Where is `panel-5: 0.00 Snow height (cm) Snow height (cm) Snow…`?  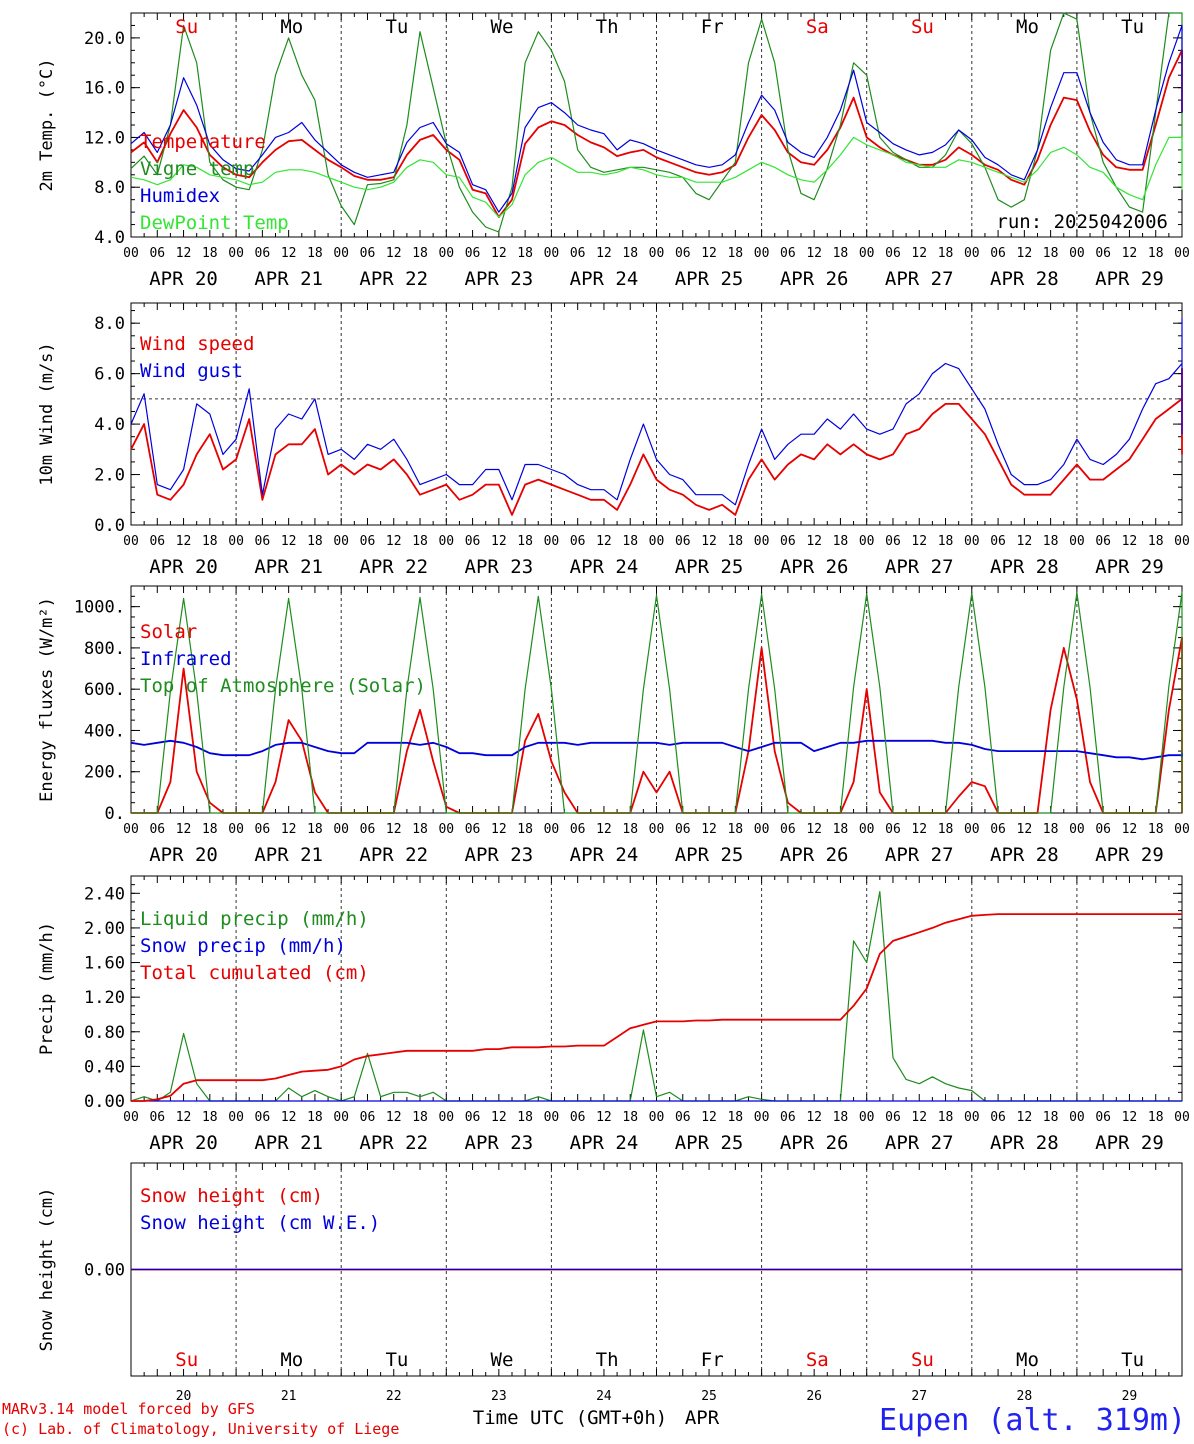
panel-5: 0.00 Snow height (cm) Snow height (cm) Snow… is located at coordinates (610, 1269).